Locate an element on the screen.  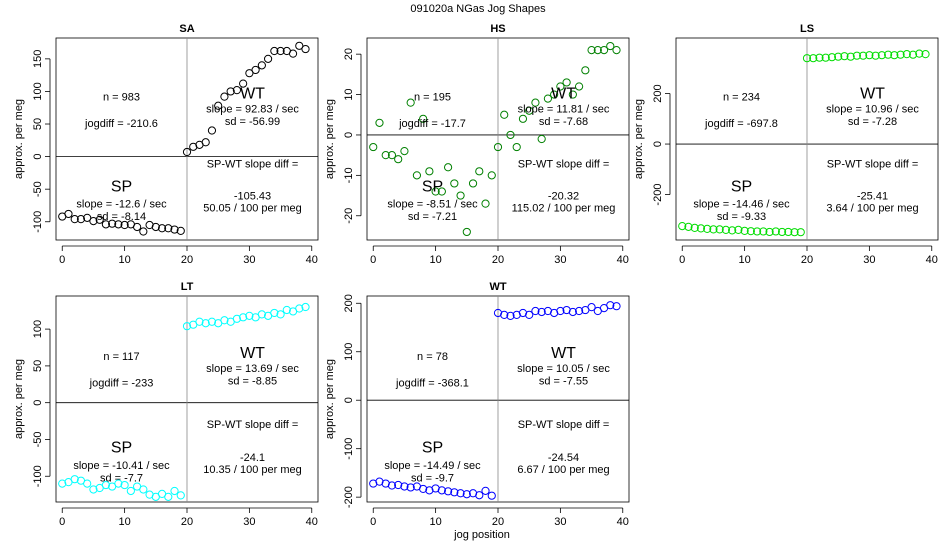
y-tick-label: -50 is located at coordinates (38, 189).